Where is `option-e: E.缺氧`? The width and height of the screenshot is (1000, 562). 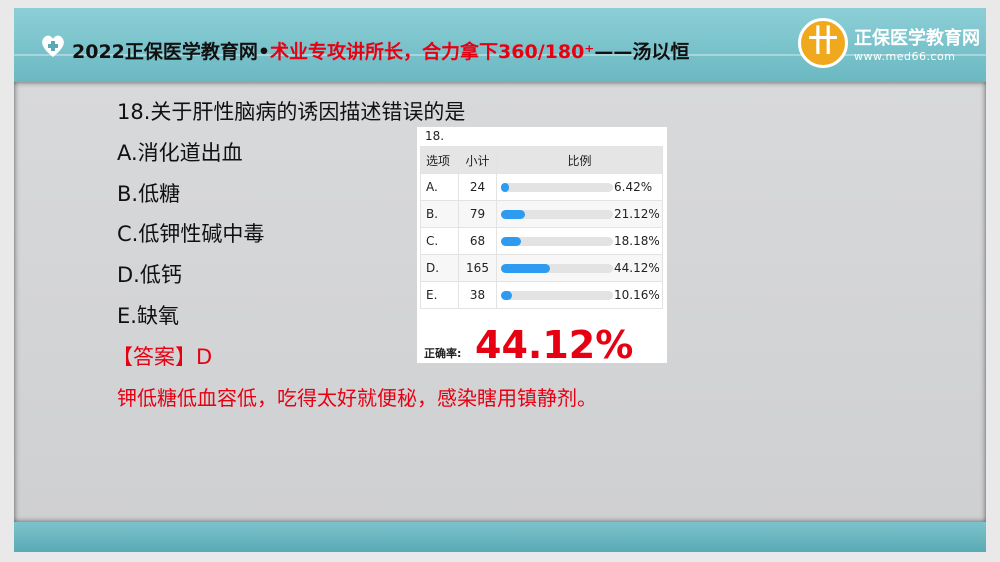 option-e: E.缺氧 is located at coordinates (148, 316).